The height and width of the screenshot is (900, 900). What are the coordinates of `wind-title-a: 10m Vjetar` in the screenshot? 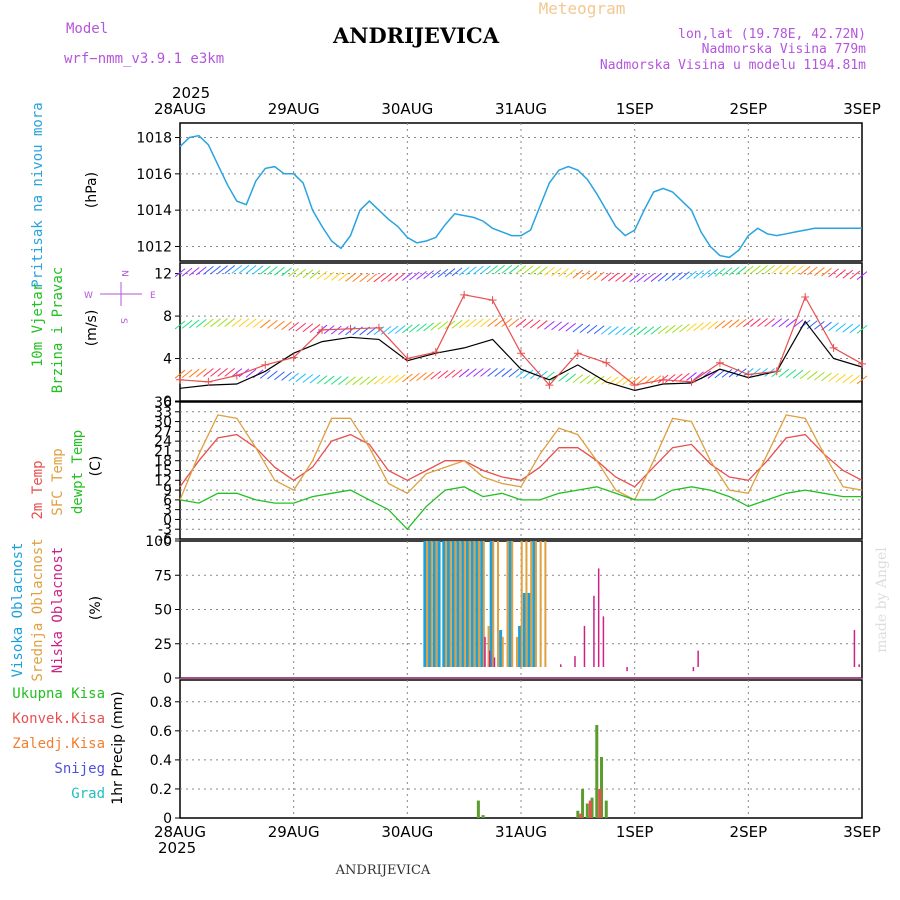 It's located at (38, 325).